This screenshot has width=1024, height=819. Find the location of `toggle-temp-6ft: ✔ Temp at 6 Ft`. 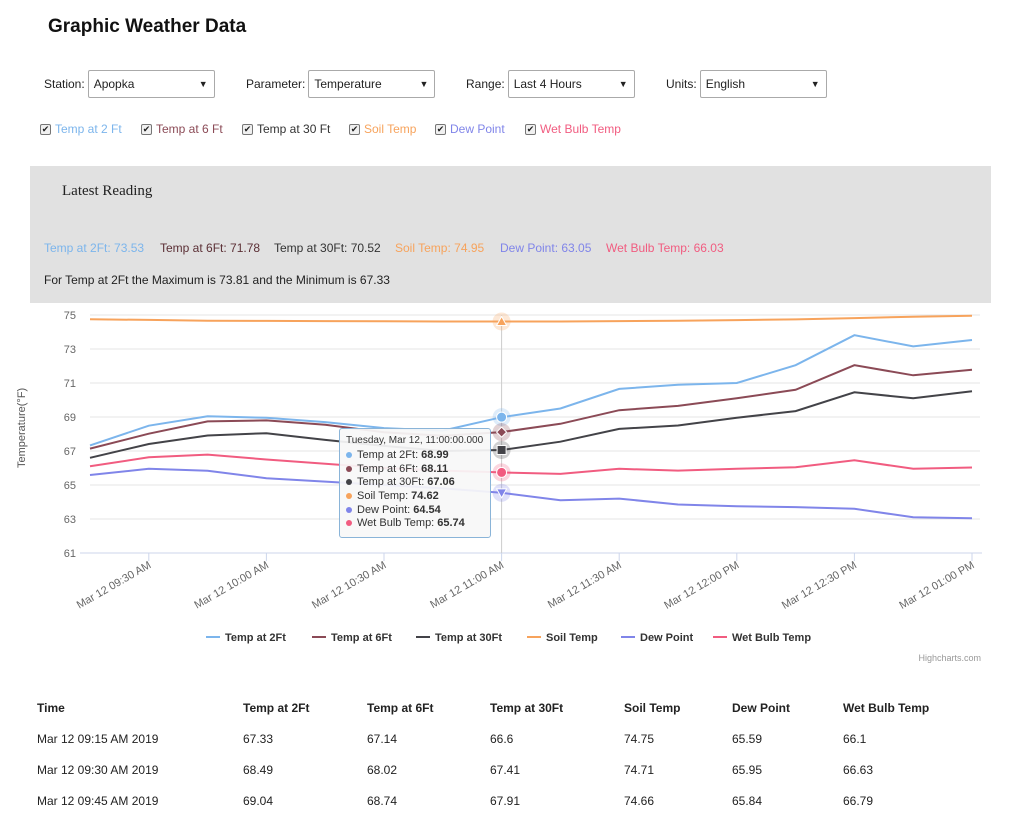

toggle-temp-6ft: ✔ Temp at 6 Ft is located at coordinates (182, 129).